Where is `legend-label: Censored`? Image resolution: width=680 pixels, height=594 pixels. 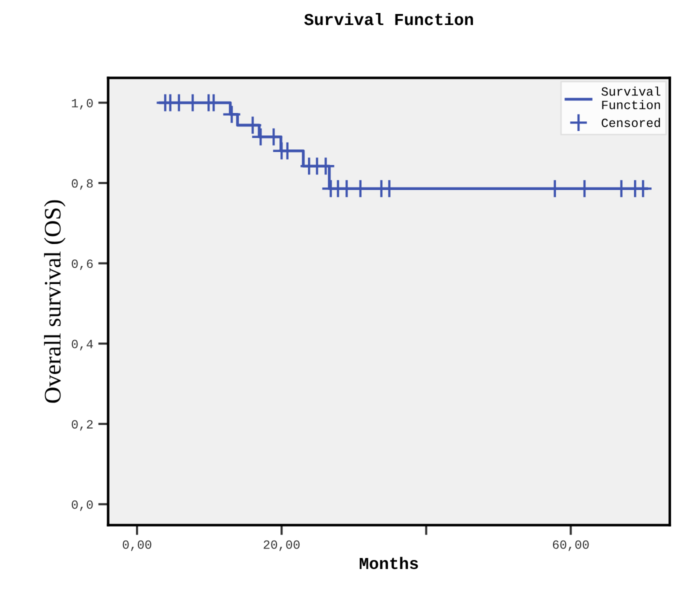 legend-label: Censored is located at coordinates (631, 123).